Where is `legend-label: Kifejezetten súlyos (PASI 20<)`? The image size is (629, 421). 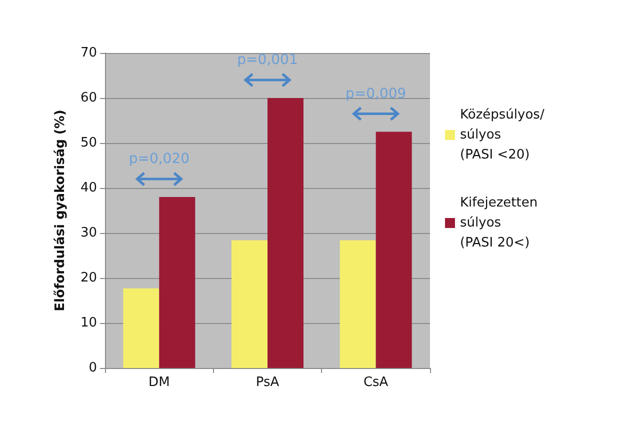
legend-label: Kifejezetten súlyos (PASI 20<) is located at coordinates (499, 223).